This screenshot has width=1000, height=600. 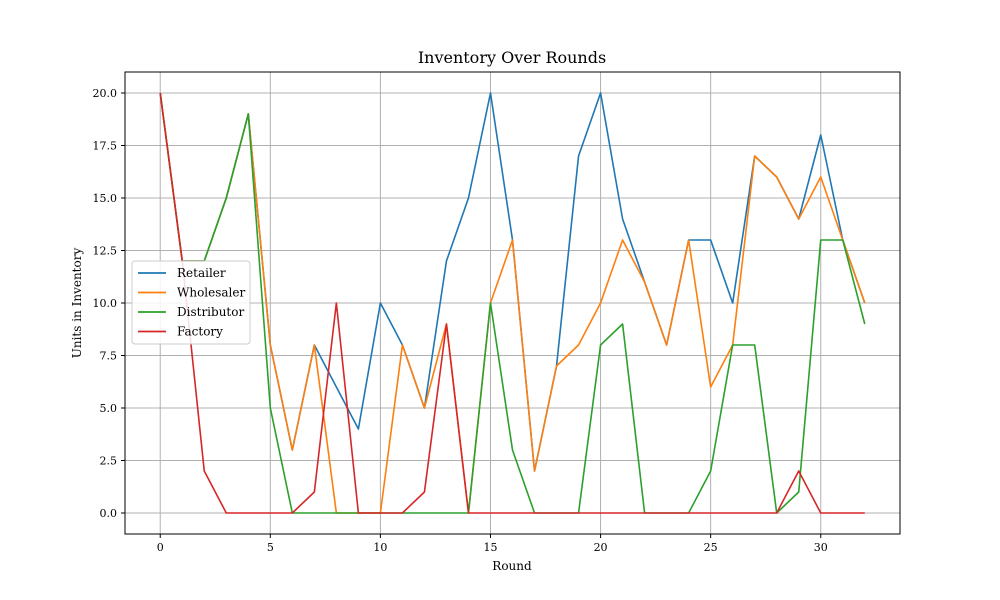 I want to click on y-tick-label: 5.0, so click(x=109, y=408).